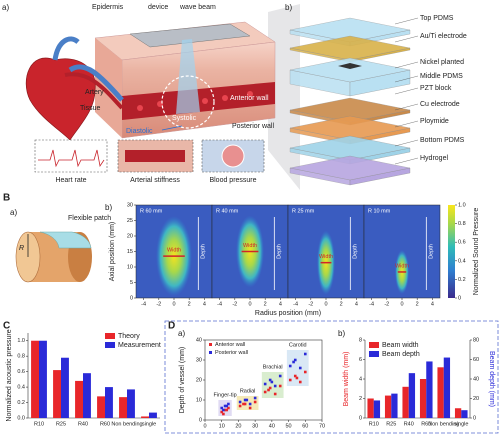  Describe the element at coordinates (441, 76) in the screenshot. I see `layer-label: Middle PDMS` at that location.